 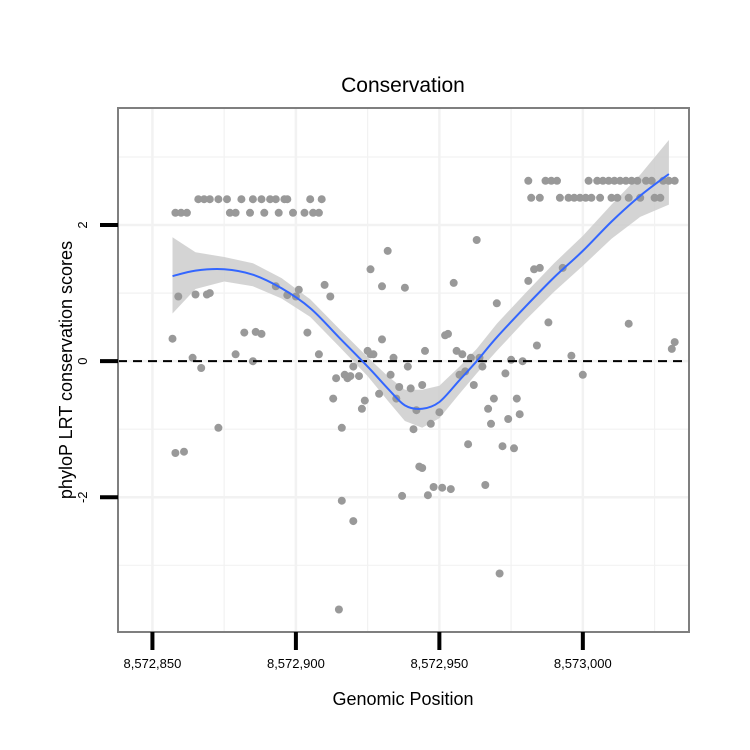 I want to click on chart-title: Conservation, so click(x=403, y=85).